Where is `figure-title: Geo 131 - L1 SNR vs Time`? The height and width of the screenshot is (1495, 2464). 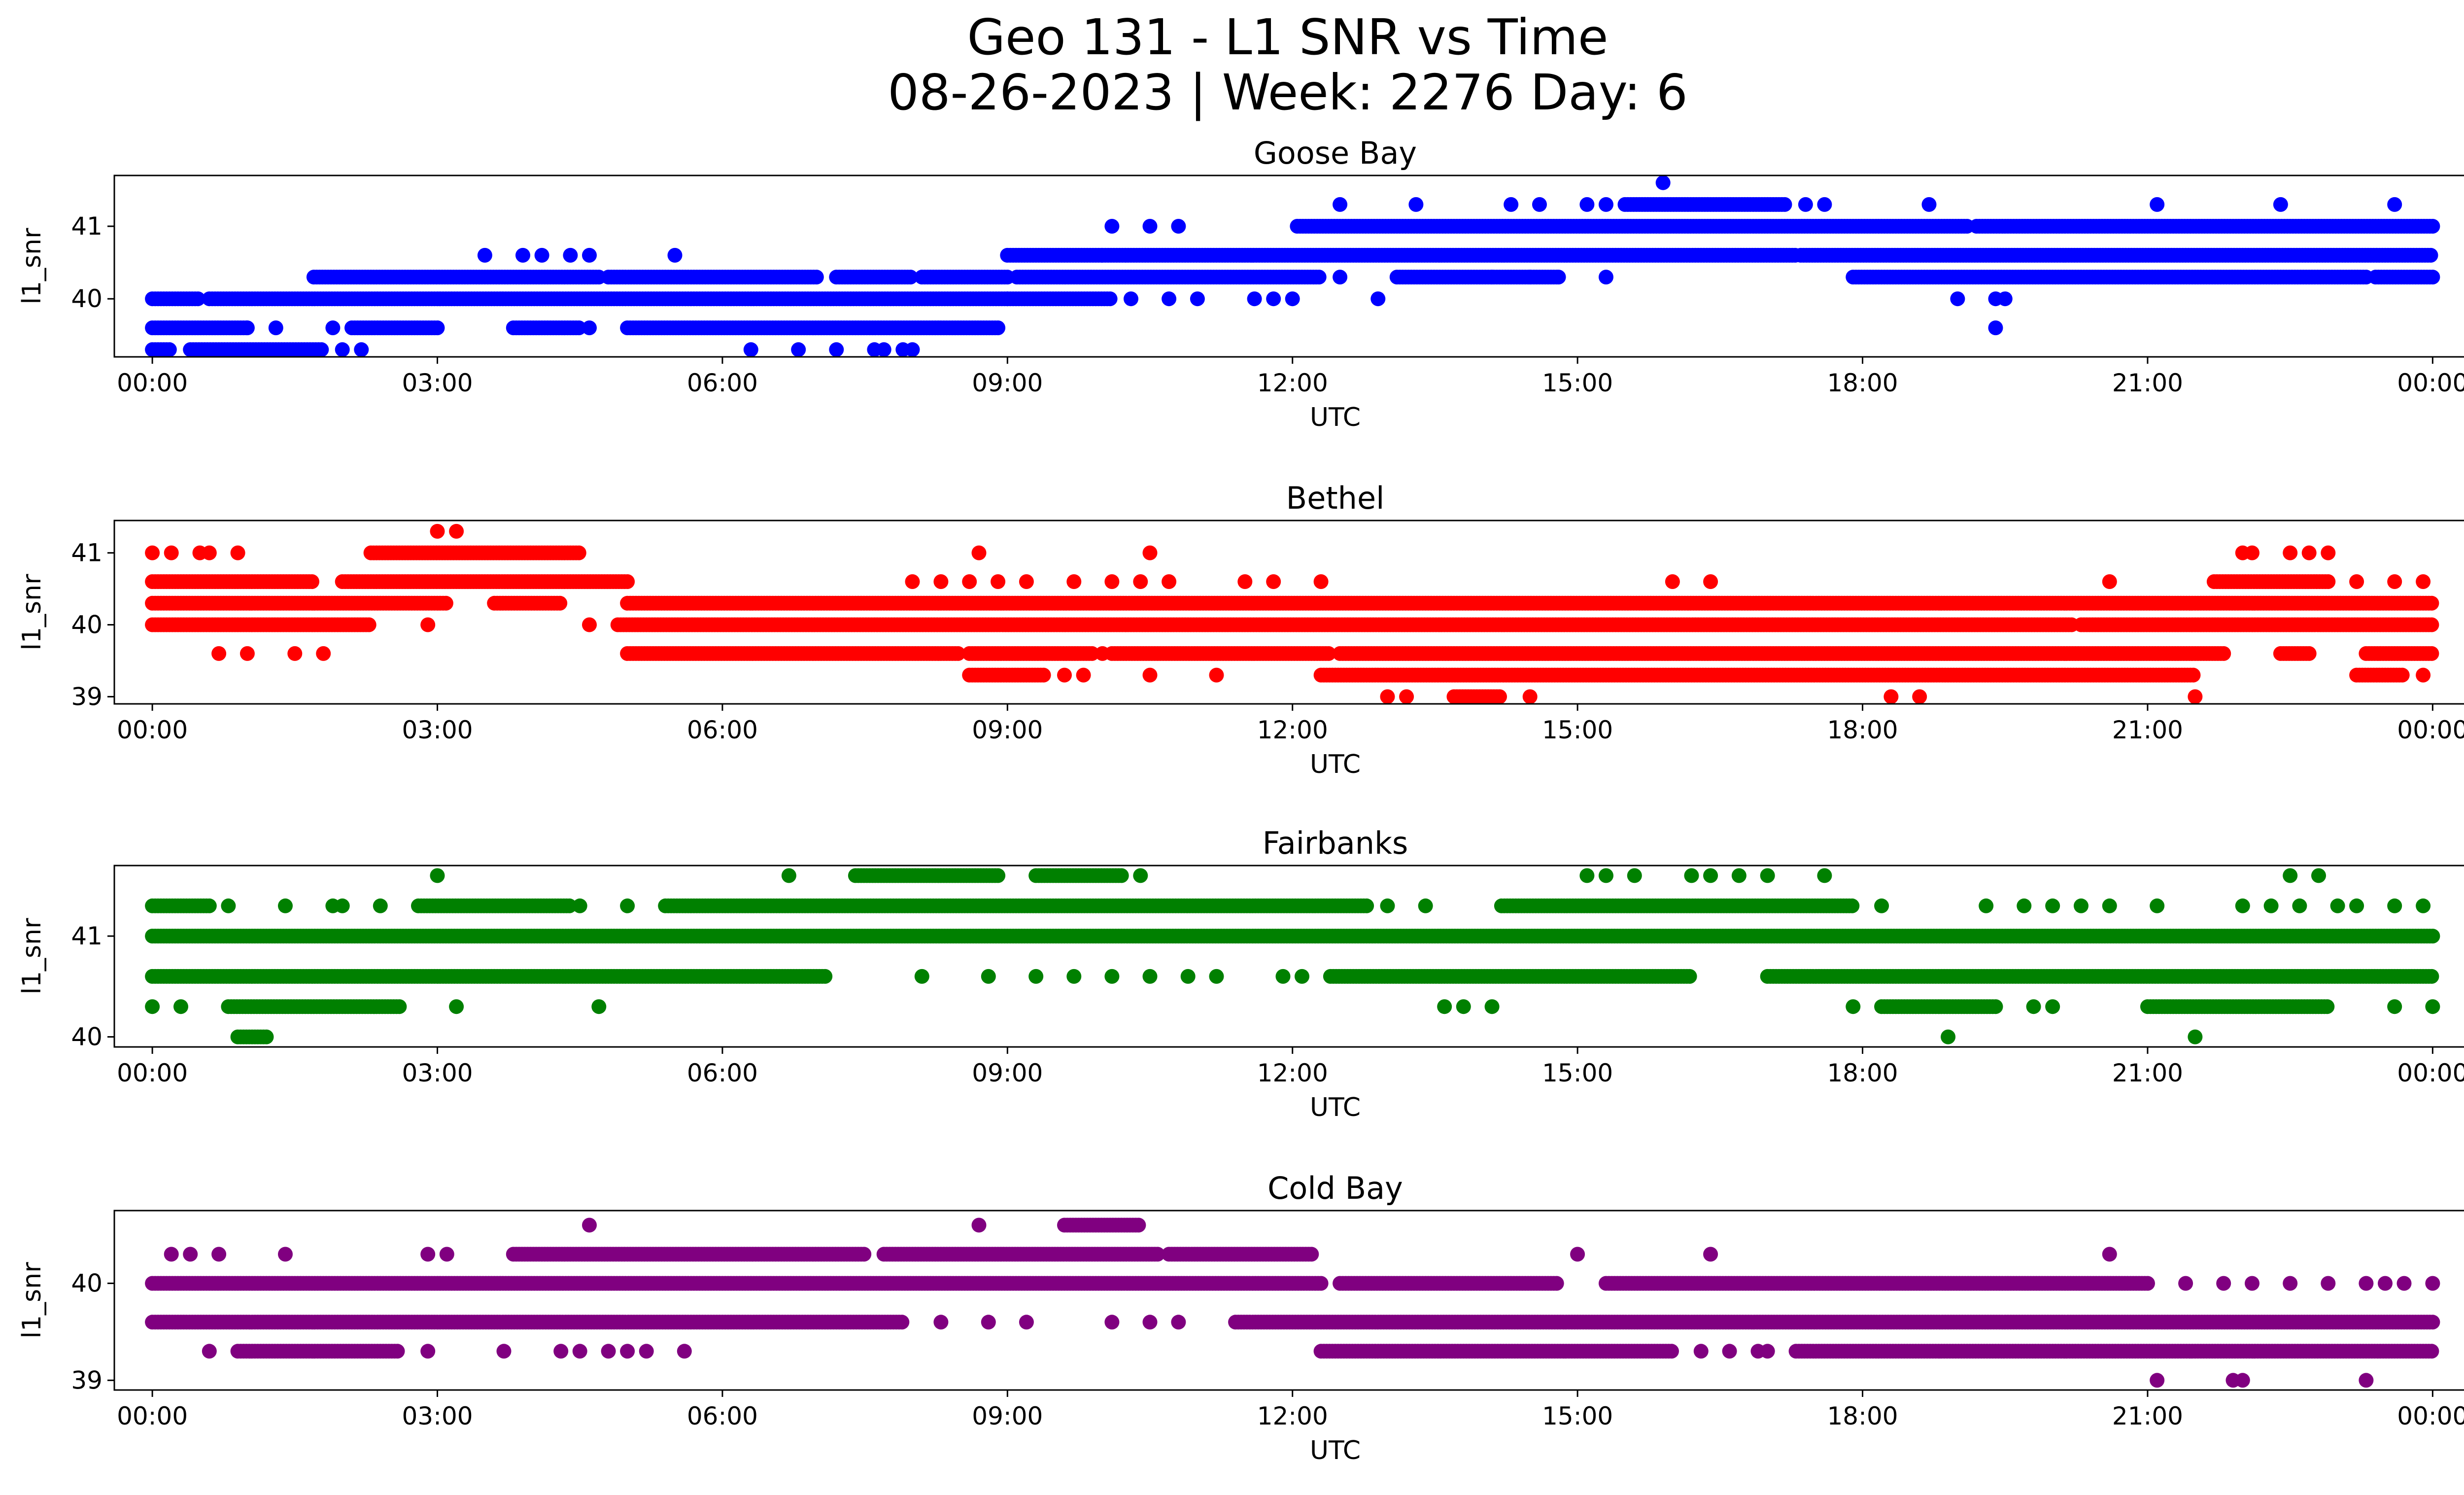 figure-title: Geo 131 - L1 SNR vs Time is located at coordinates (1287, 37).